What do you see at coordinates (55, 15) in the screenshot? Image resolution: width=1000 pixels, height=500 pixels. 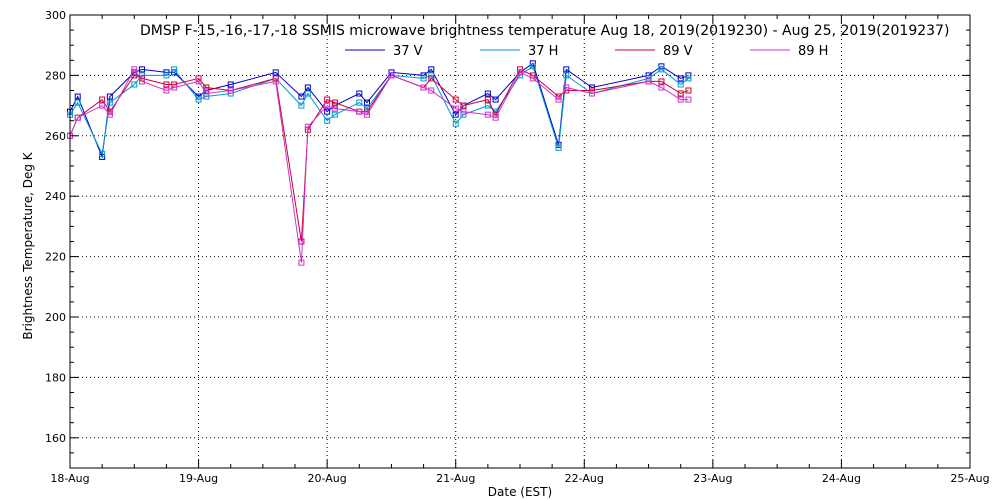 I see `y-tick-label: 300` at bounding box center [55, 15].